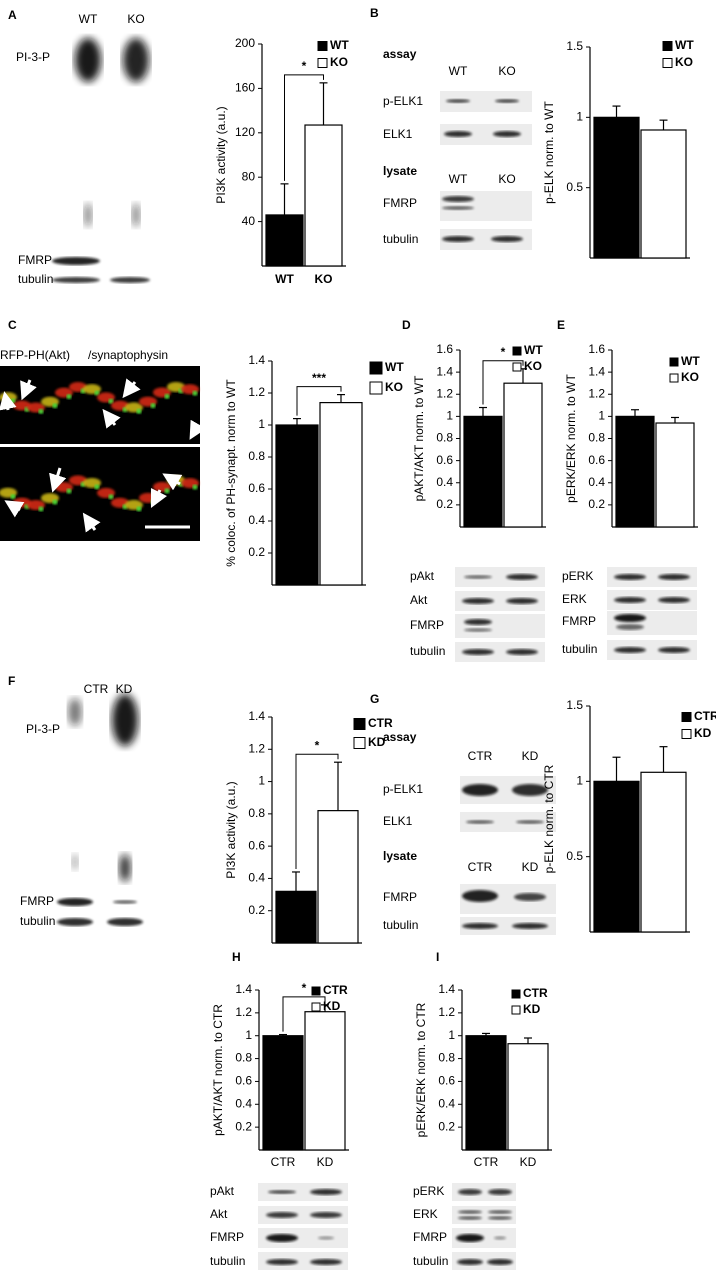  What do you see at coordinates (421, 1069) in the screenshot?
I see `y-axis-label: pERK/ERK norm. to CTR` at bounding box center [421, 1069].